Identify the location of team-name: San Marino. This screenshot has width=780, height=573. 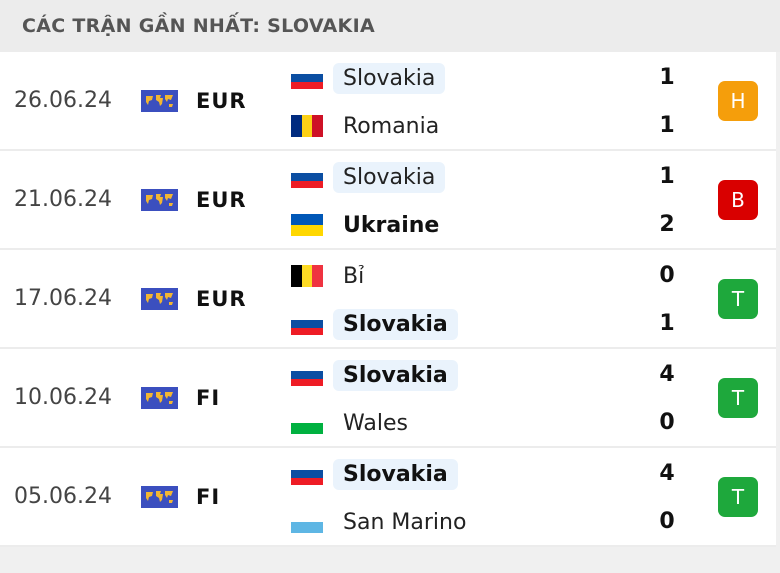
(405, 522).